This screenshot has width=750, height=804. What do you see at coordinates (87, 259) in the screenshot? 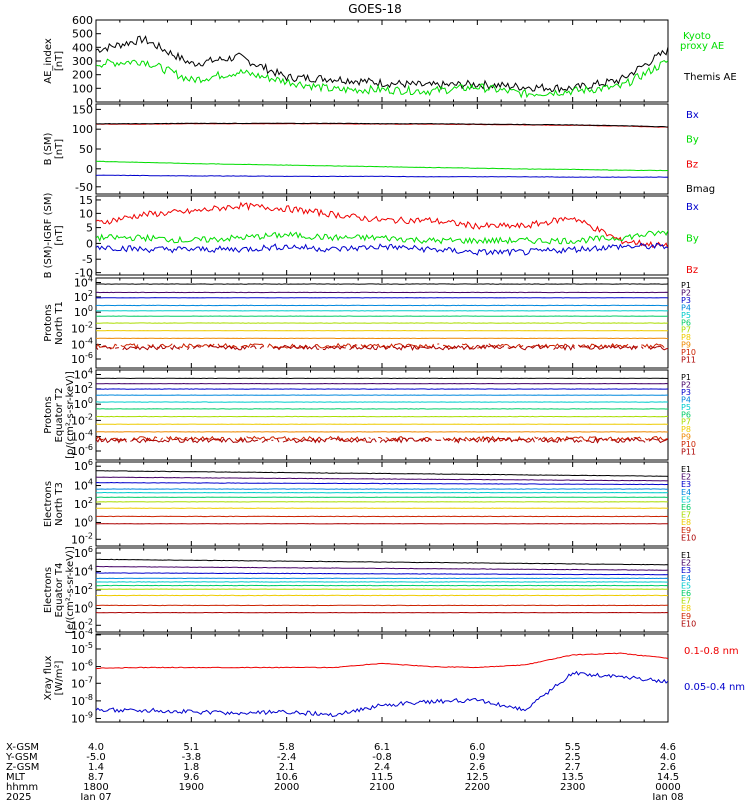
I see `y-tick-label: -5` at bounding box center [87, 259].